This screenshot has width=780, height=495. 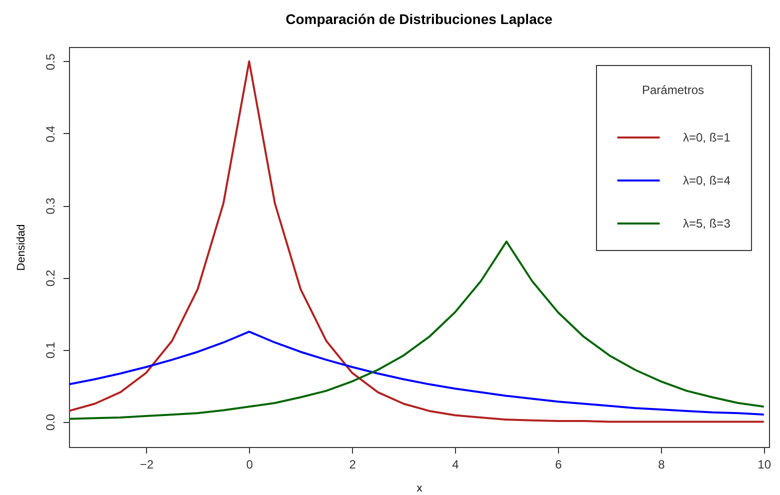 What do you see at coordinates (419, 488) in the screenshot?
I see `x-axis-title: x` at bounding box center [419, 488].